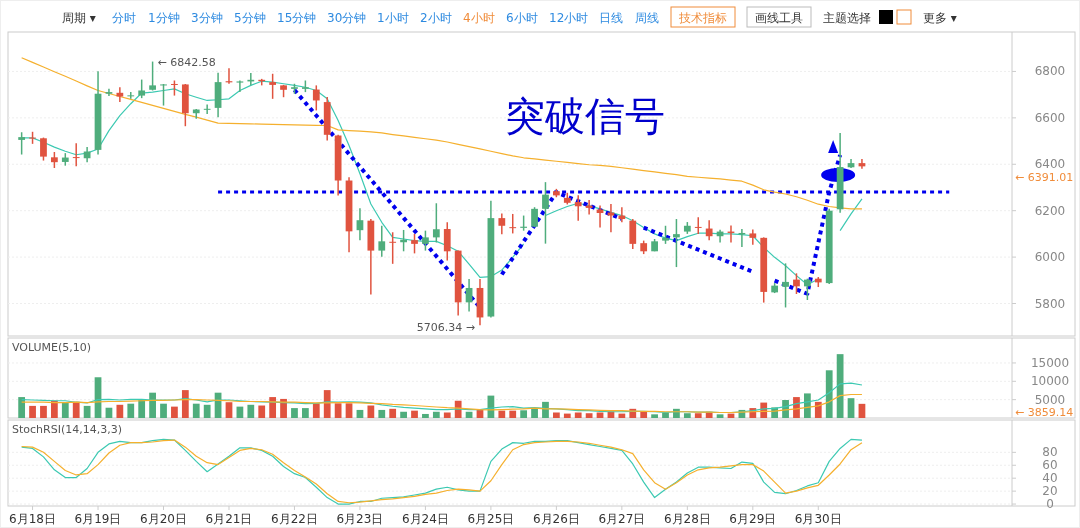 The width and height of the screenshot is (1080, 528). Describe the element at coordinates (1050, 452) in the screenshot. I see `y-tick-label: 80` at that location.